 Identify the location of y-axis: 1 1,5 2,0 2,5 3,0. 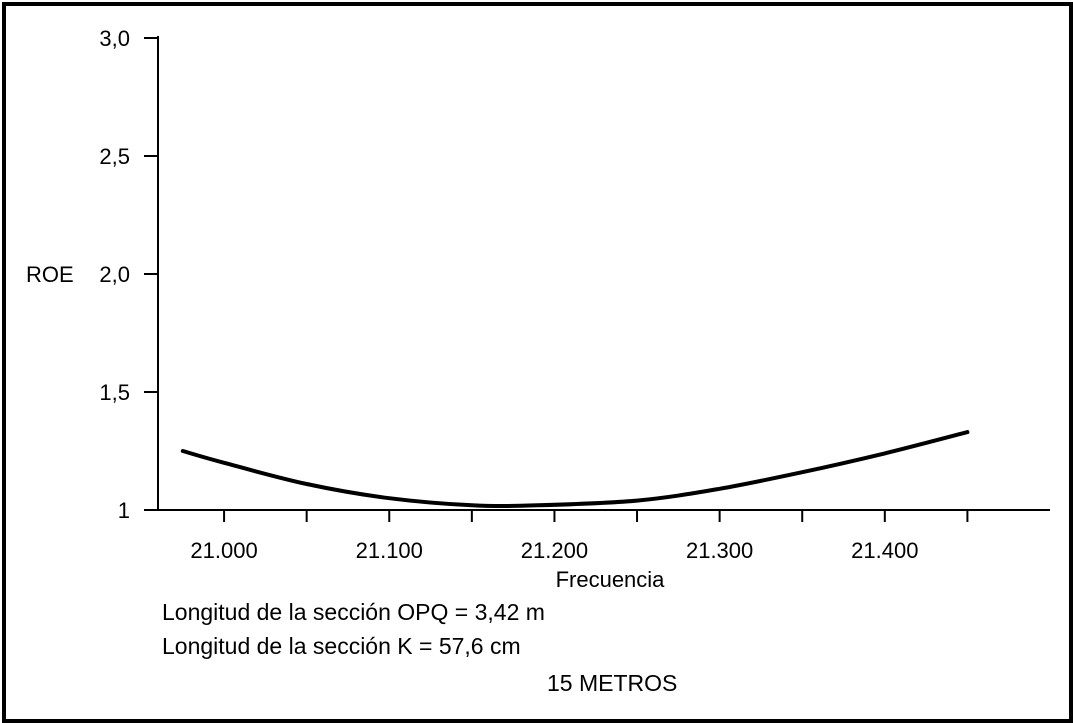
(129, 274).